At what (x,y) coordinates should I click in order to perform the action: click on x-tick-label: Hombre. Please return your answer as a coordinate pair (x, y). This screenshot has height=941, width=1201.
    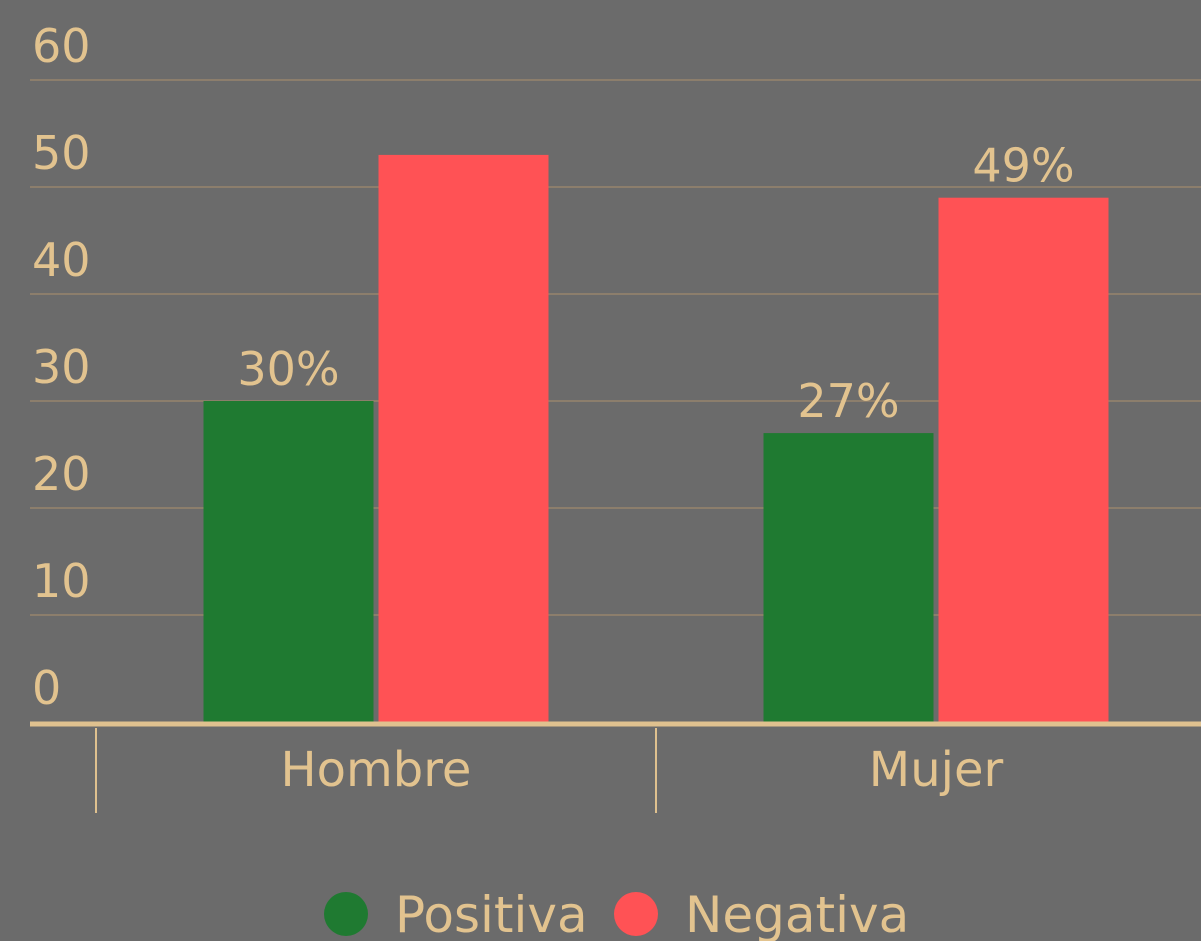
    Looking at the image, I should click on (376, 770).